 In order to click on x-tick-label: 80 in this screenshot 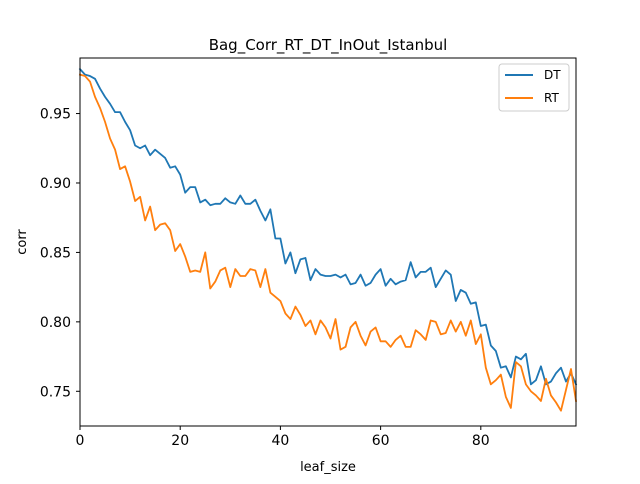, I will do `click(481, 441)`.